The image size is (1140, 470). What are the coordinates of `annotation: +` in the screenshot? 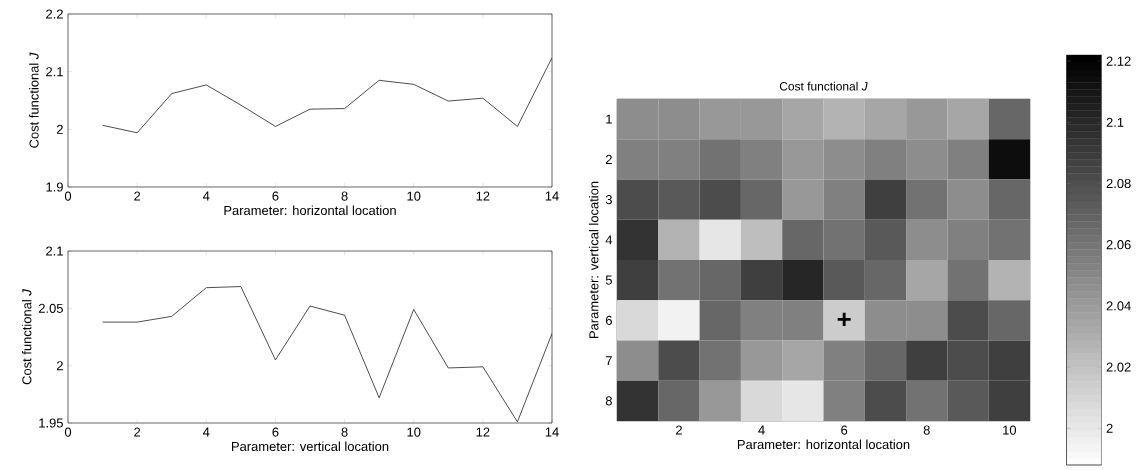 It's located at (844, 319).